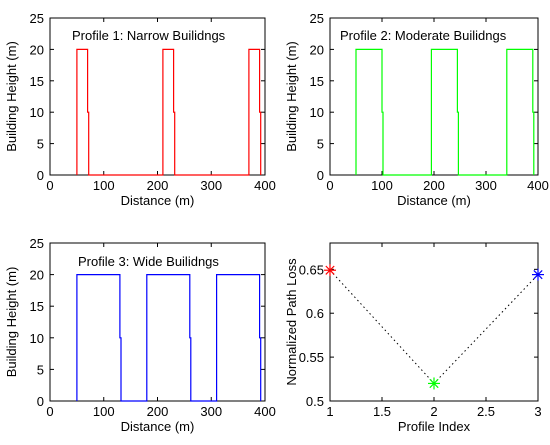  I want to click on chart-title: Profile 2: Moderate Builidngs, so click(423, 35).